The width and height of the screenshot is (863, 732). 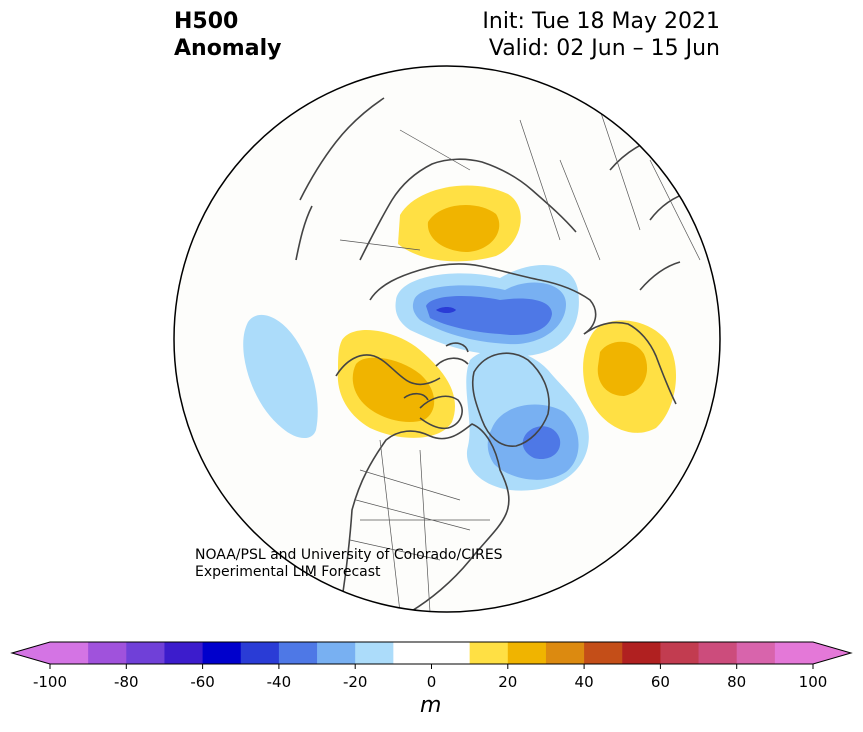 I want to click on anomaly-negative-pacific, so click(x=280, y=376).